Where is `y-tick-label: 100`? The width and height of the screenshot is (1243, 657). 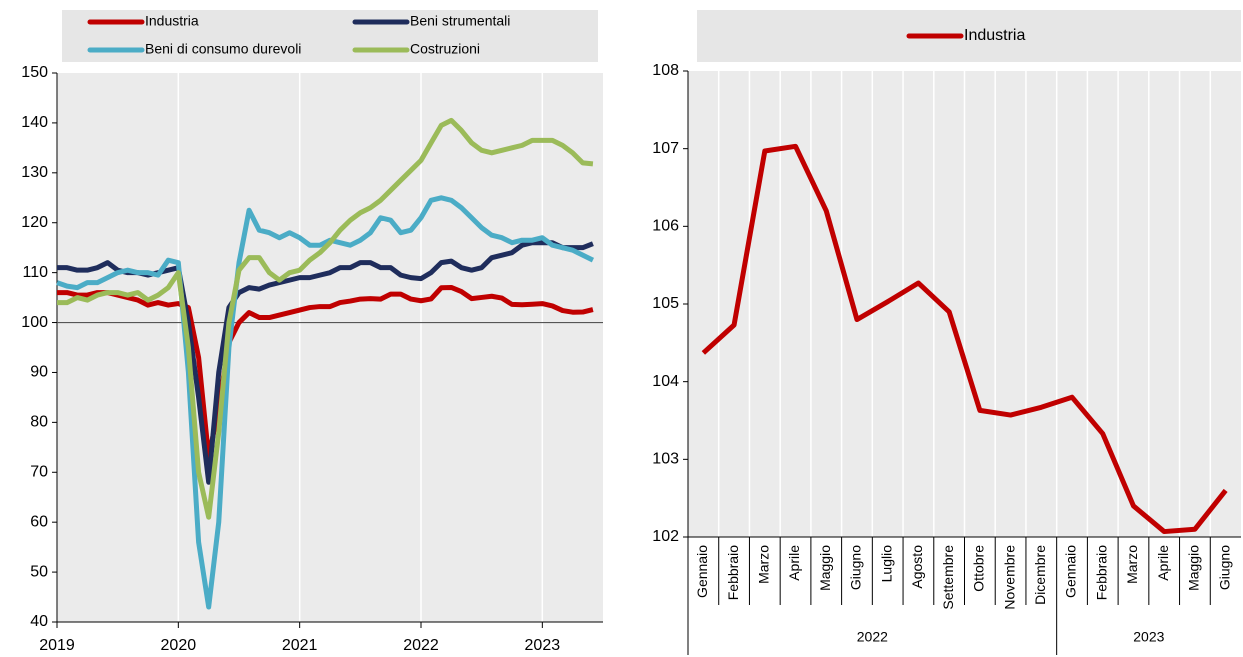
y-tick-label: 100 is located at coordinates (34, 322).